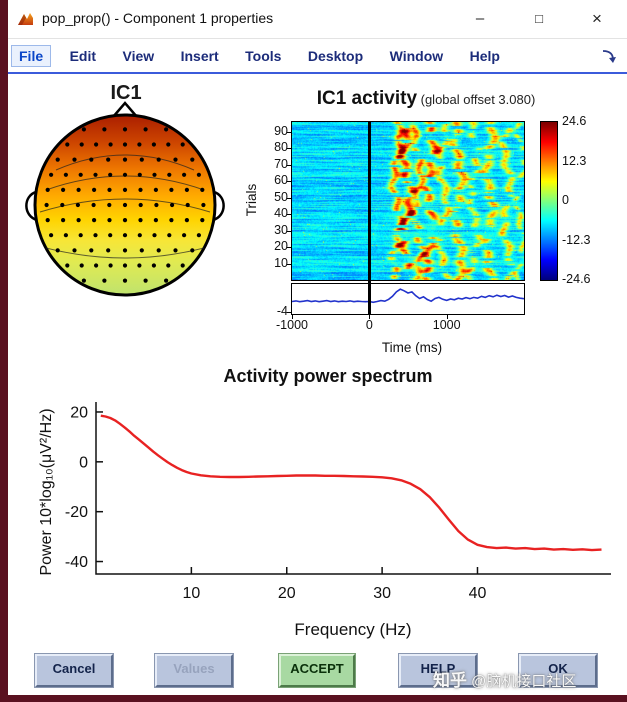 This screenshot has width=627, height=702. Describe the element at coordinates (292, 325) in the screenshot. I see `erpimage-xtick-label: -1000` at that location.